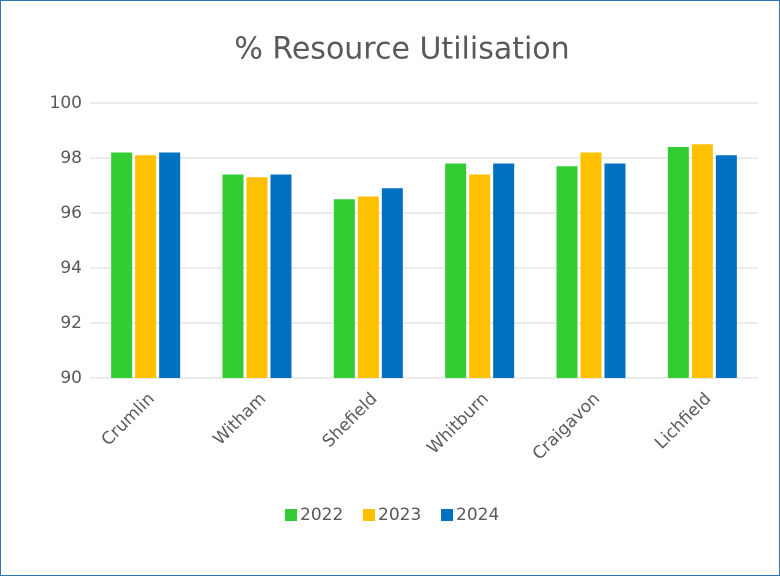 The image size is (780, 576). What do you see at coordinates (401, 49) in the screenshot?
I see `chart-title: % Resource Utilisation` at bounding box center [401, 49].